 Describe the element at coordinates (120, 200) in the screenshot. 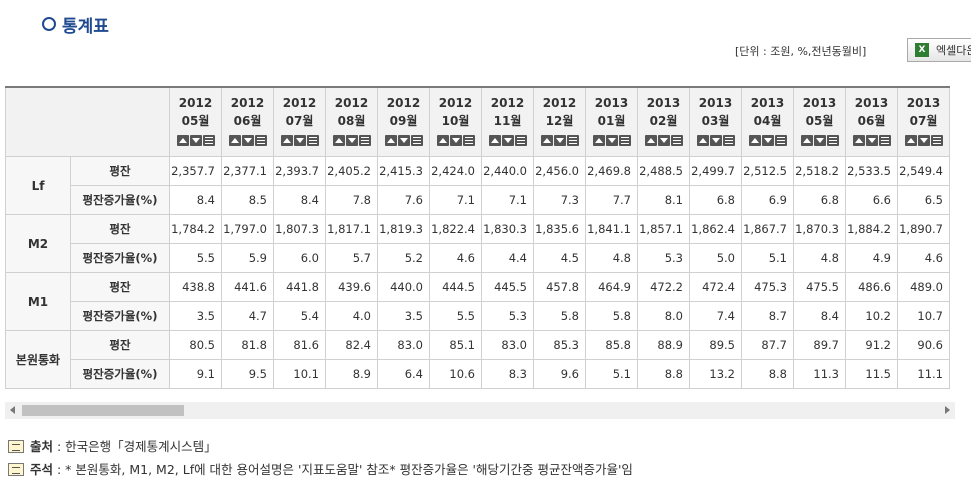

I see `row-metric-label: 평잔증가율(%)` at that location.